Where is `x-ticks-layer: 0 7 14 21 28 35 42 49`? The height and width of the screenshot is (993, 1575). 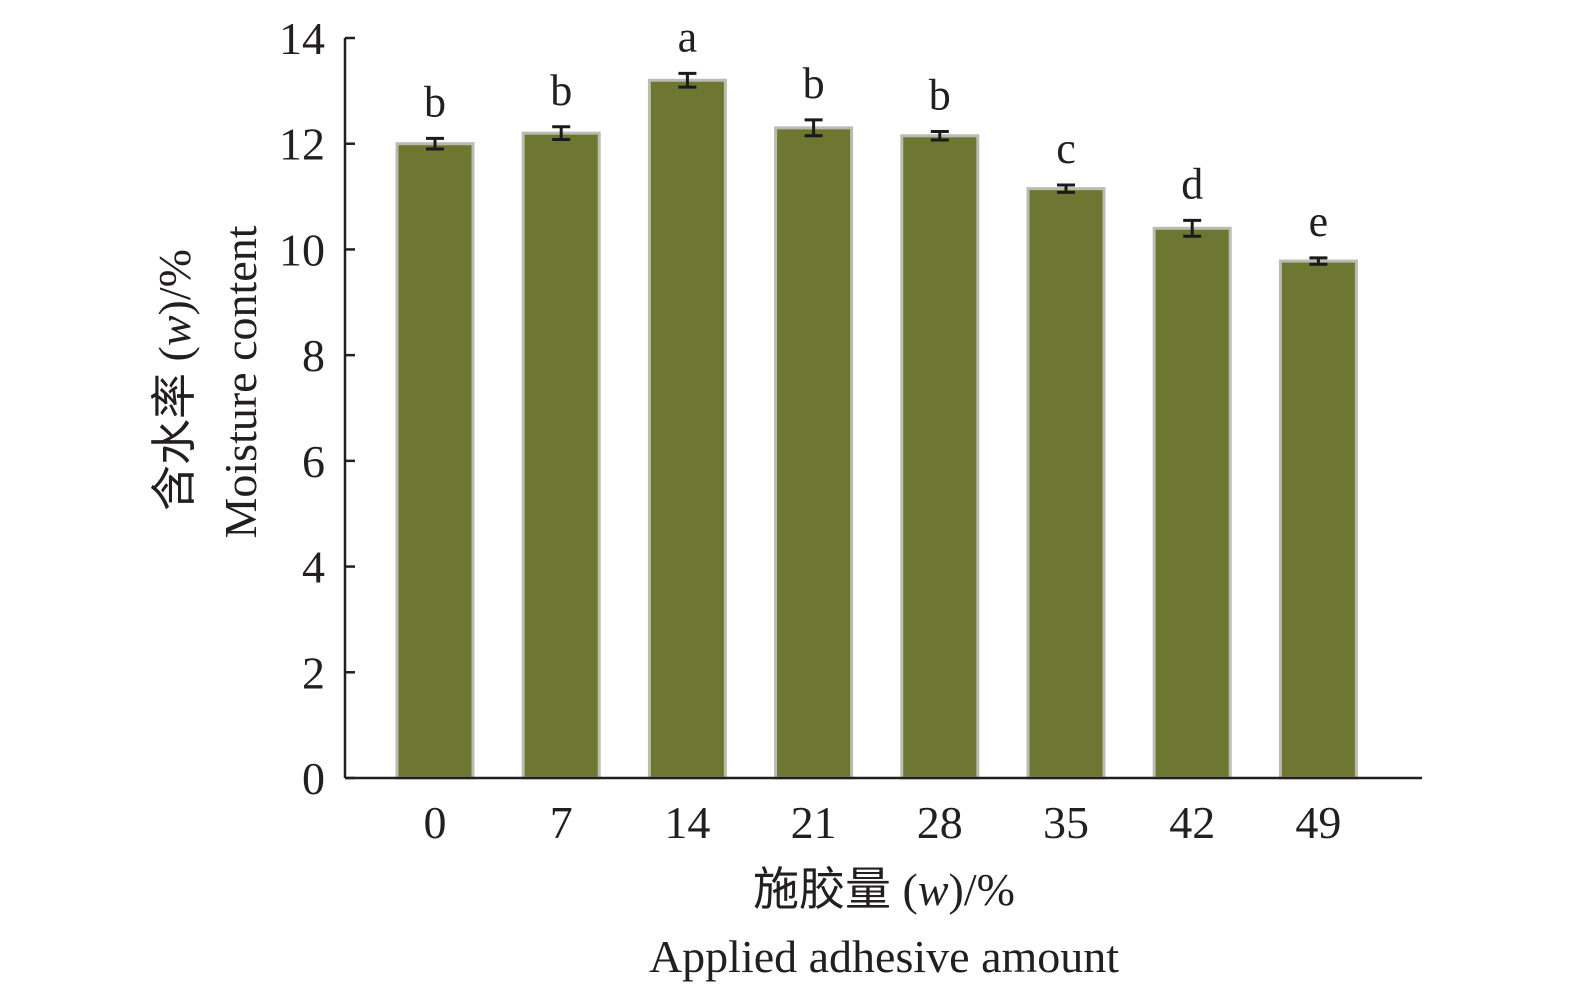
x-ticks-layer: 0 7 14 21 28 35 42 49 is located at coordinates (883, 822).